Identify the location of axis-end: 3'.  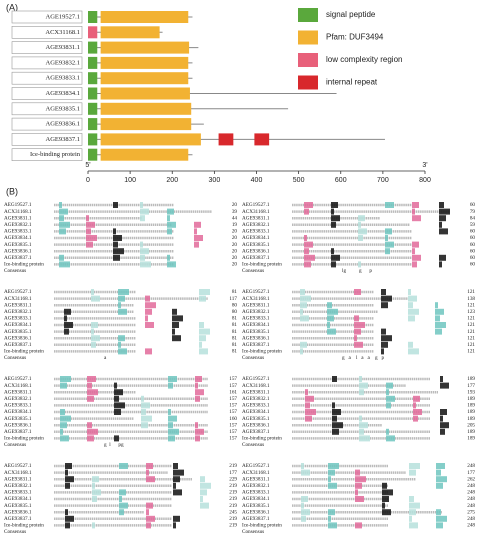
(424, 165).